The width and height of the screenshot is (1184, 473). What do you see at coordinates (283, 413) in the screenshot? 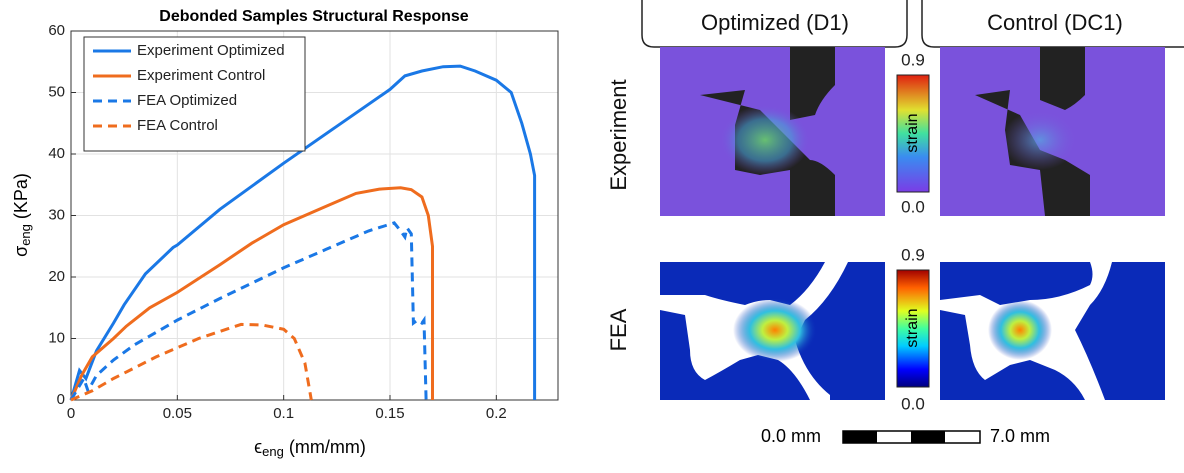
I see `x-tick-label: 0.1` at bounding box center [283, 413].